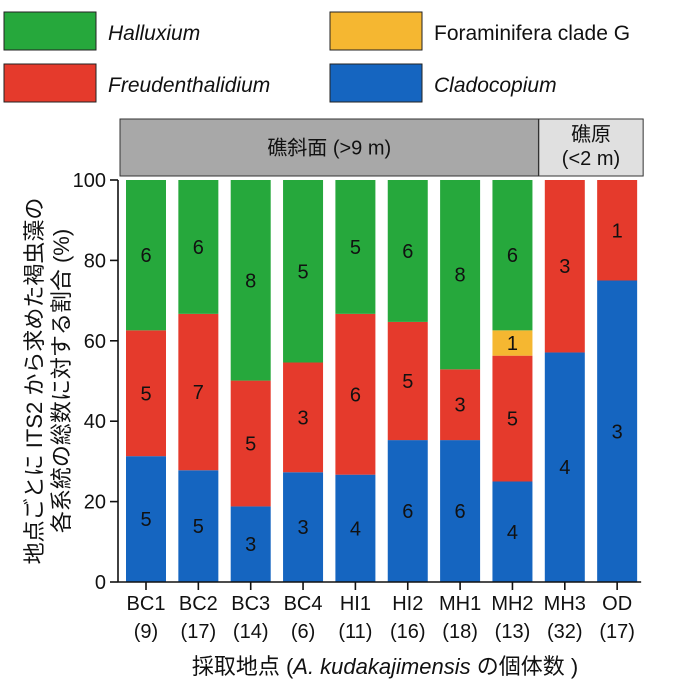 The image size is (685, 690). I want to click on bar-segment-bc2-cladocopium, so click(198, 526).